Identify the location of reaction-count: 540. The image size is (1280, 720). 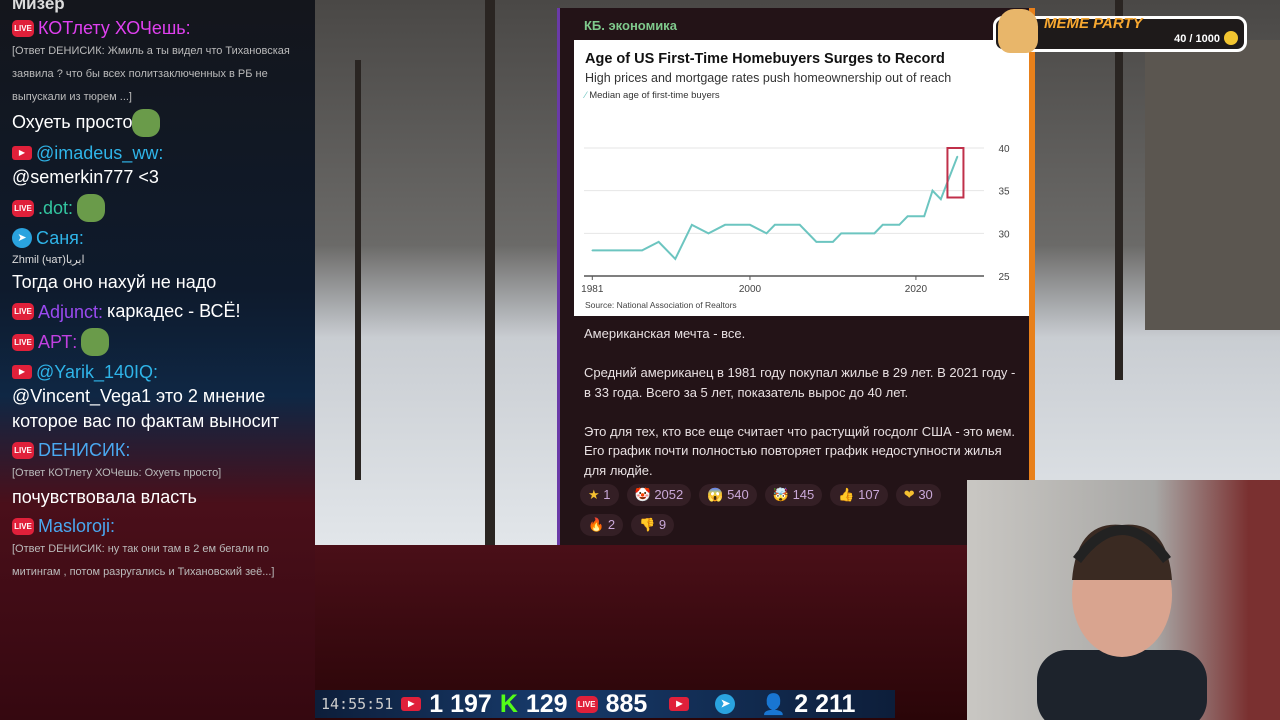
(738, 494).